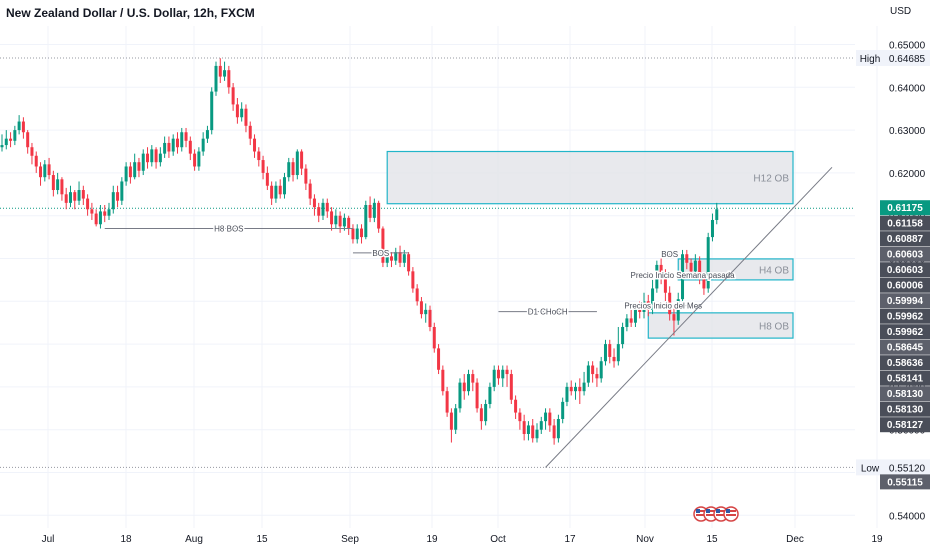 The width and height of the screenshot is (932, 555). What do you see at coordinates (907, 174) in the screenshot?
I see `y-tick-label: 0.62000` at bounding box center [907, 174].